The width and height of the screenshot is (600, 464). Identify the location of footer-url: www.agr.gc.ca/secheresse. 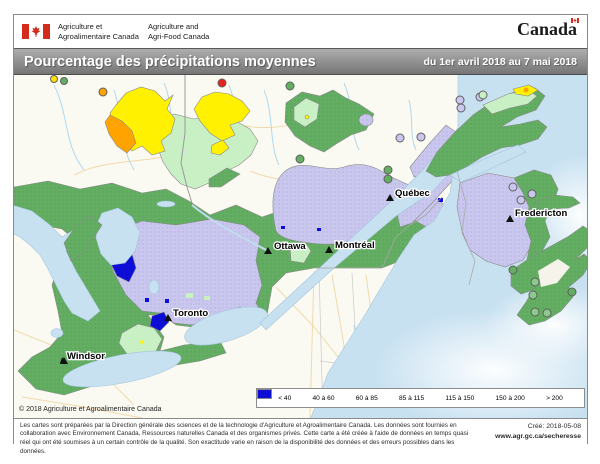
(538, 437).